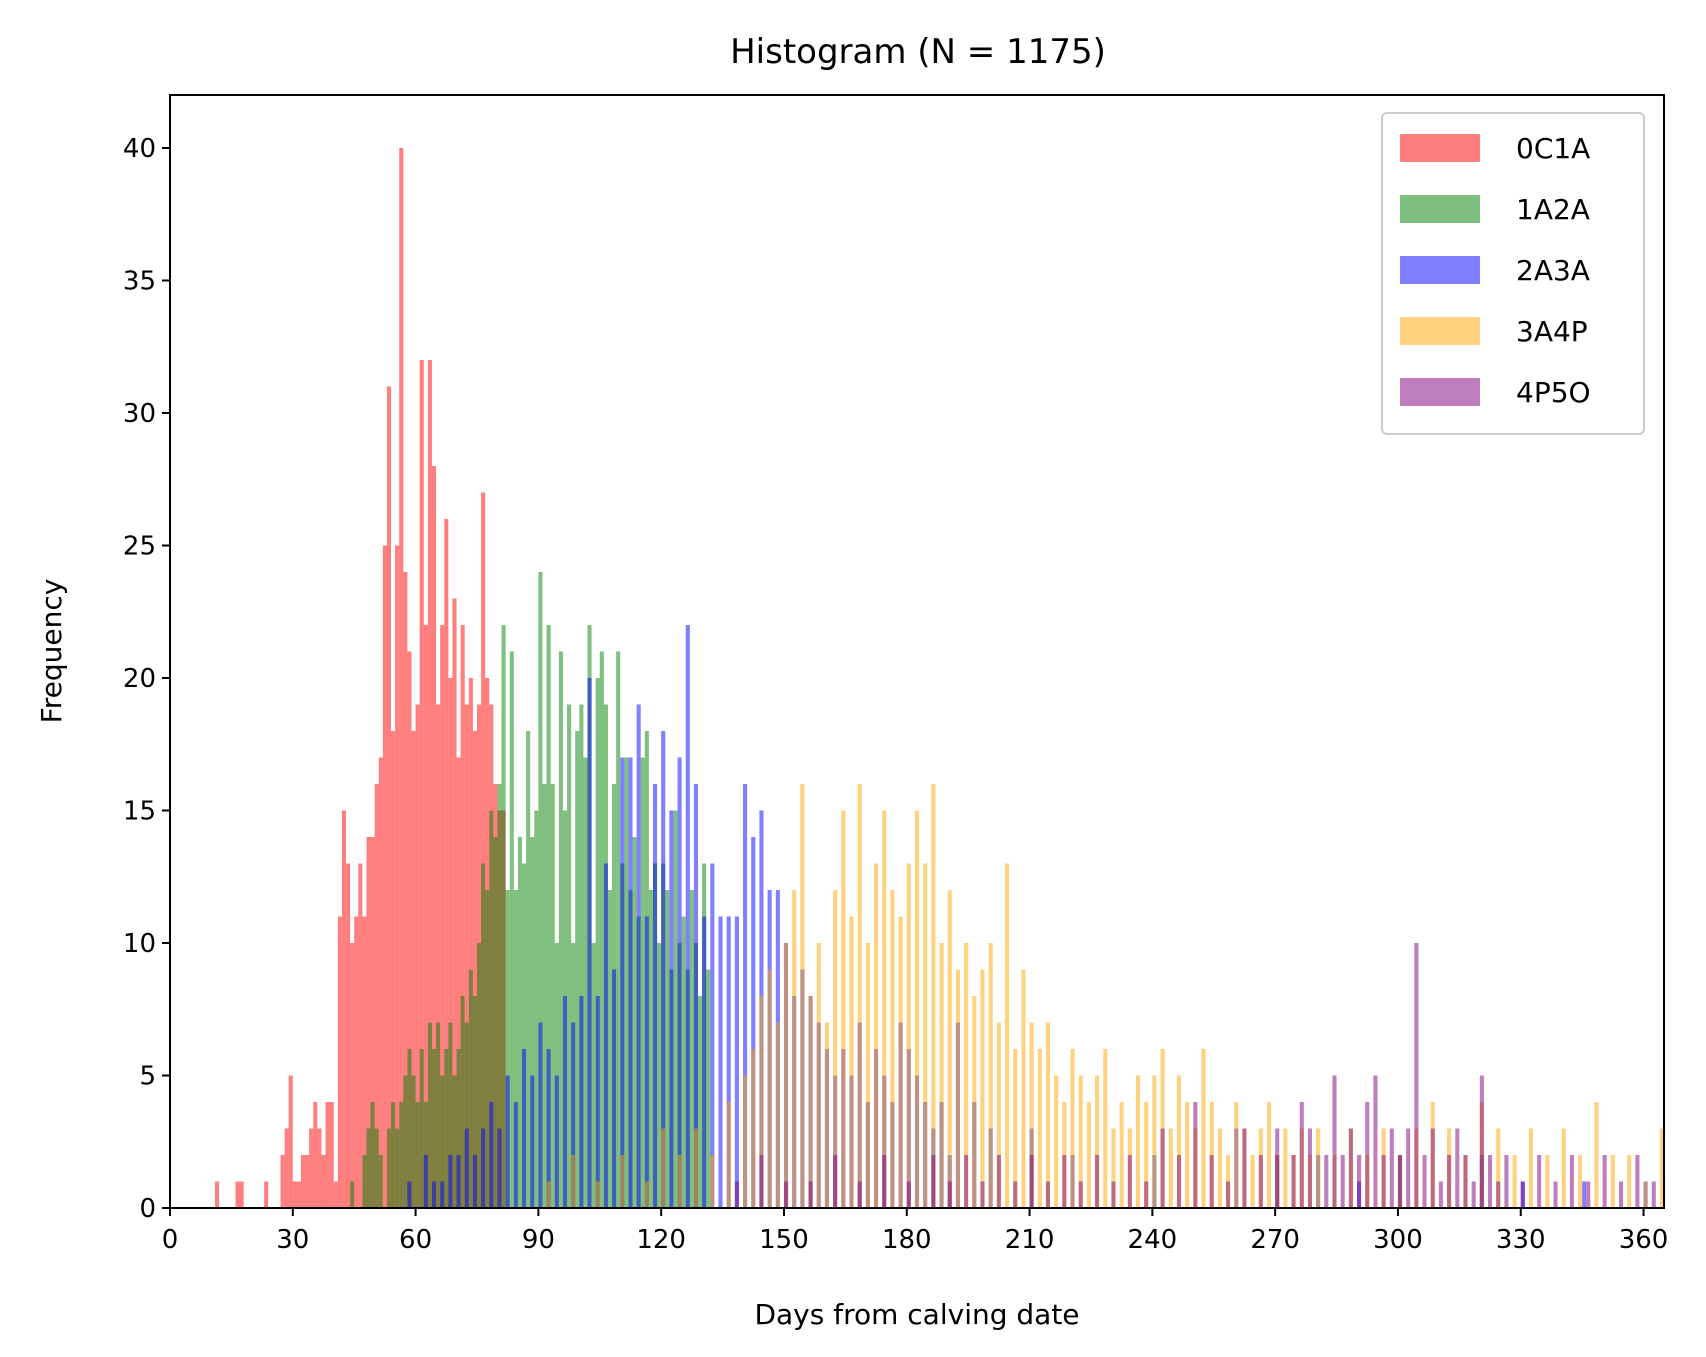  What do you see at coordinates (139, 944) in the screenshot?
I see `y-tick-label: 10` at bounding box center [139, 944].